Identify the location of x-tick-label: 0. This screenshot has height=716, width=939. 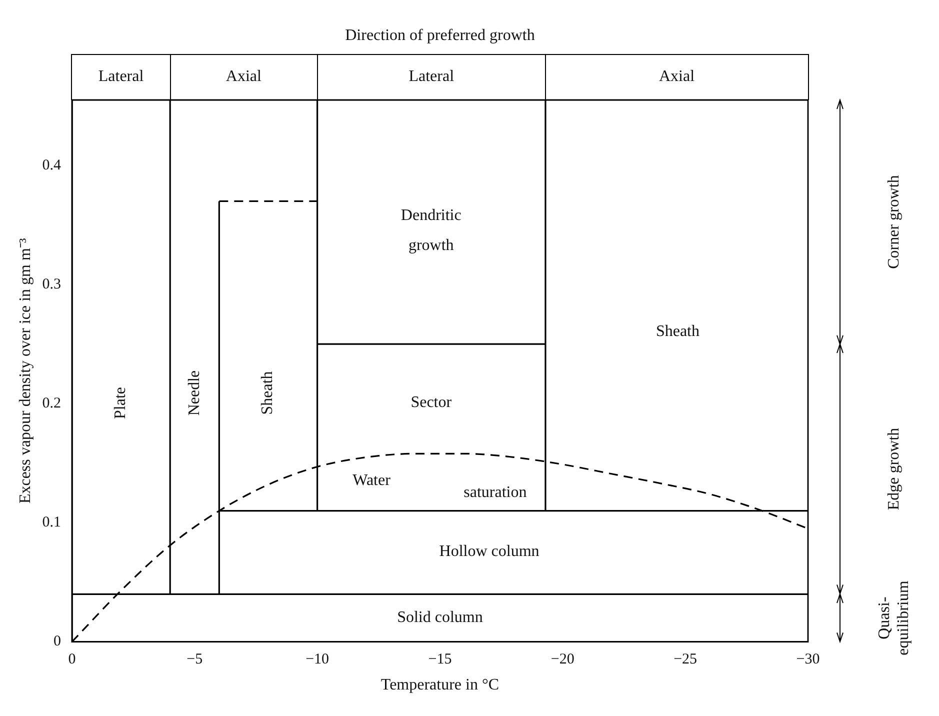
(72, 660).